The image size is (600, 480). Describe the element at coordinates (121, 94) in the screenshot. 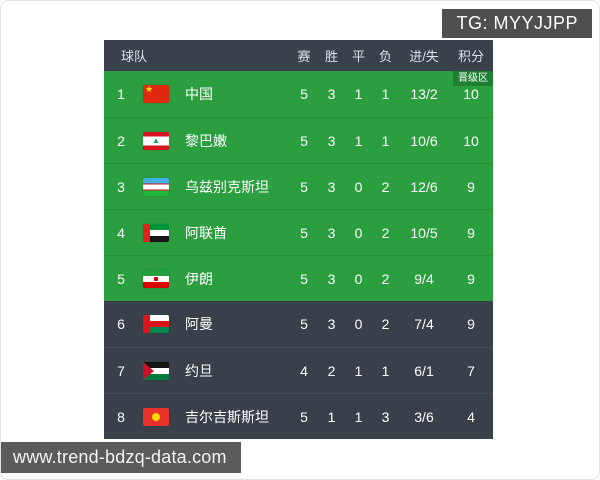

I see `rank: 1` at that location.